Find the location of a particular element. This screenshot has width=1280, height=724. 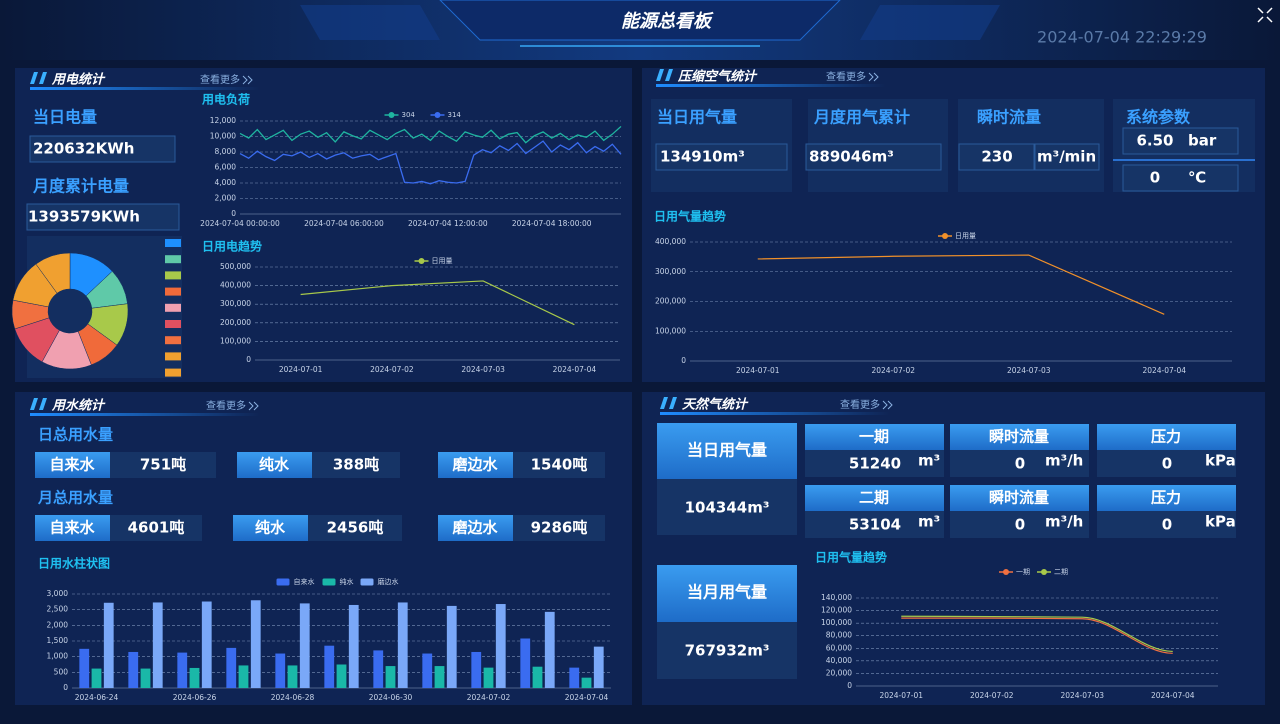

legend-label: 314 is located at coordinates (455, 115).